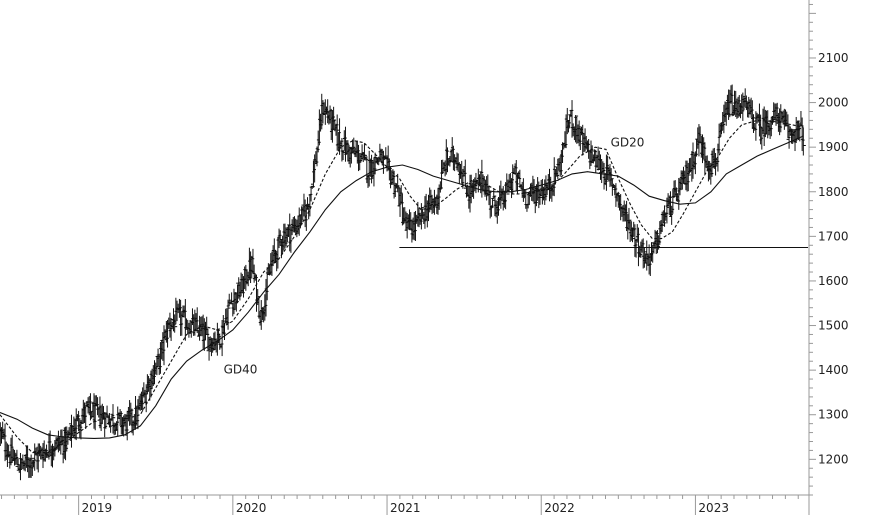 The width and height of the screenshot is (874, 515). I want to click on y-tick-label: 1400, so click(833, 370).